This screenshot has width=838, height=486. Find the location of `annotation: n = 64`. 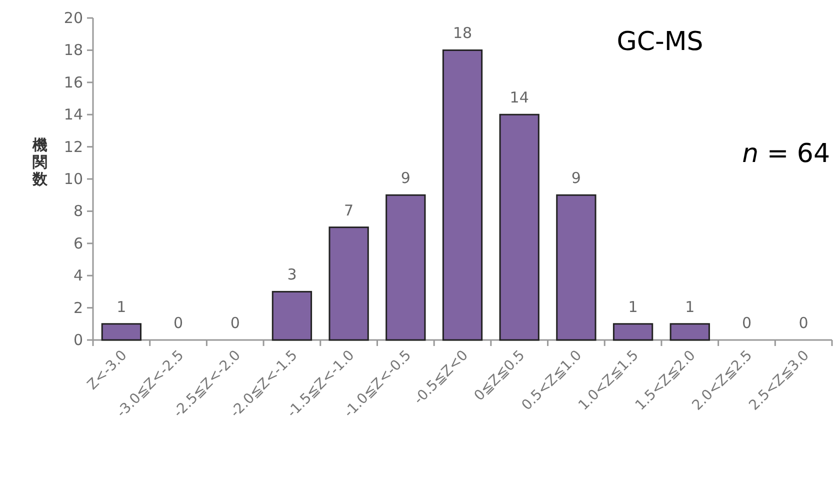

annotation: n = 64 is located at coordinates (786, 154).